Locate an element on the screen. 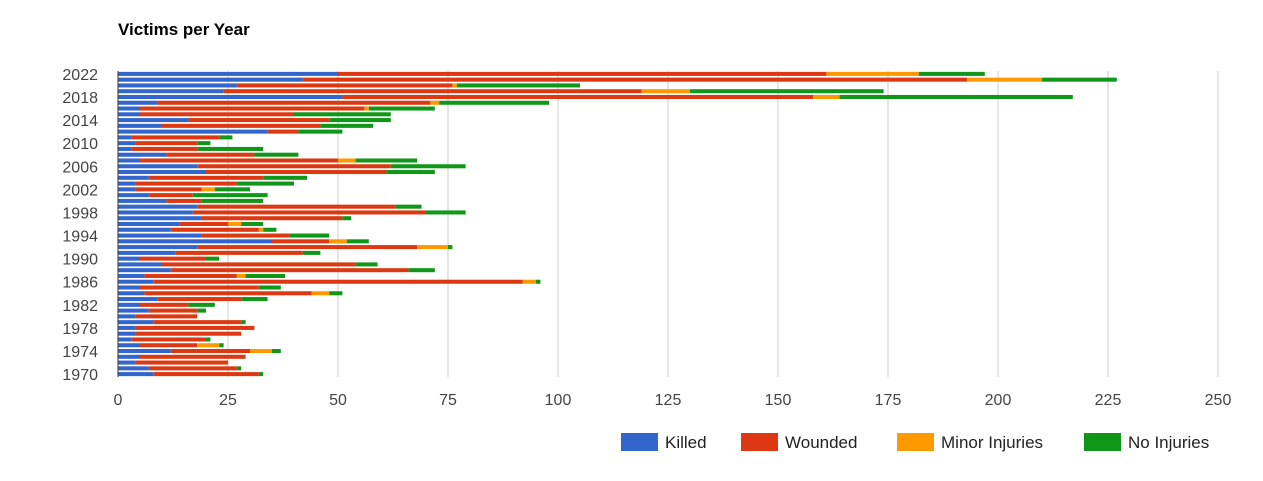  y-tick-label: 1978 is located at coordinates (80, 329).